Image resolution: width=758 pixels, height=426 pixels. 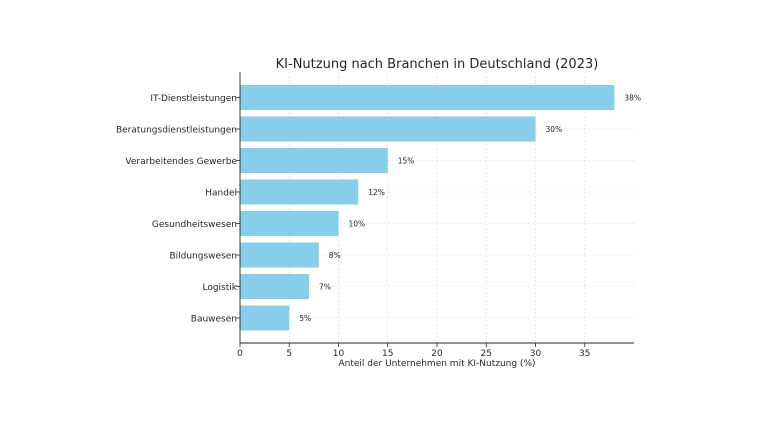 I want to click on x-tick-label: 25, so click(x=486, y=354).